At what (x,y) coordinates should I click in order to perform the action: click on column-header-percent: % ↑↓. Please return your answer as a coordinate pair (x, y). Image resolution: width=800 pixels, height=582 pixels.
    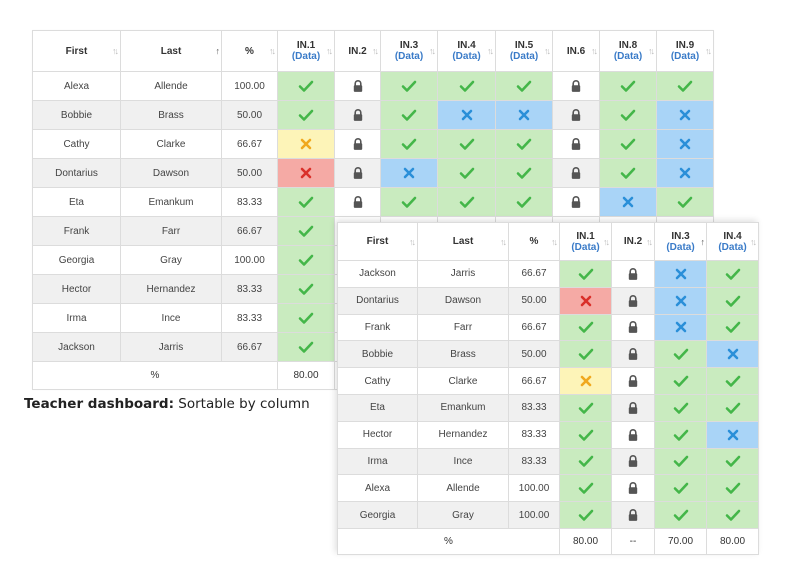
    Looking at the image, I should click on (534, 241).